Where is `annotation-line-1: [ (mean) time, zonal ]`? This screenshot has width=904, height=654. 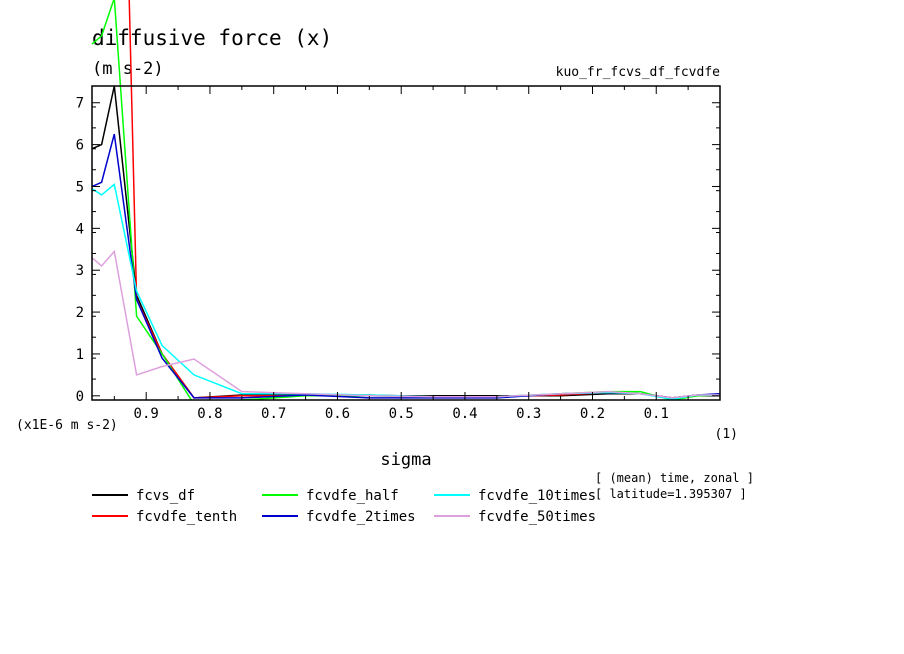
annotation-line-1: [ (mean) time, zonal ] is located at coordinates (674, 478).